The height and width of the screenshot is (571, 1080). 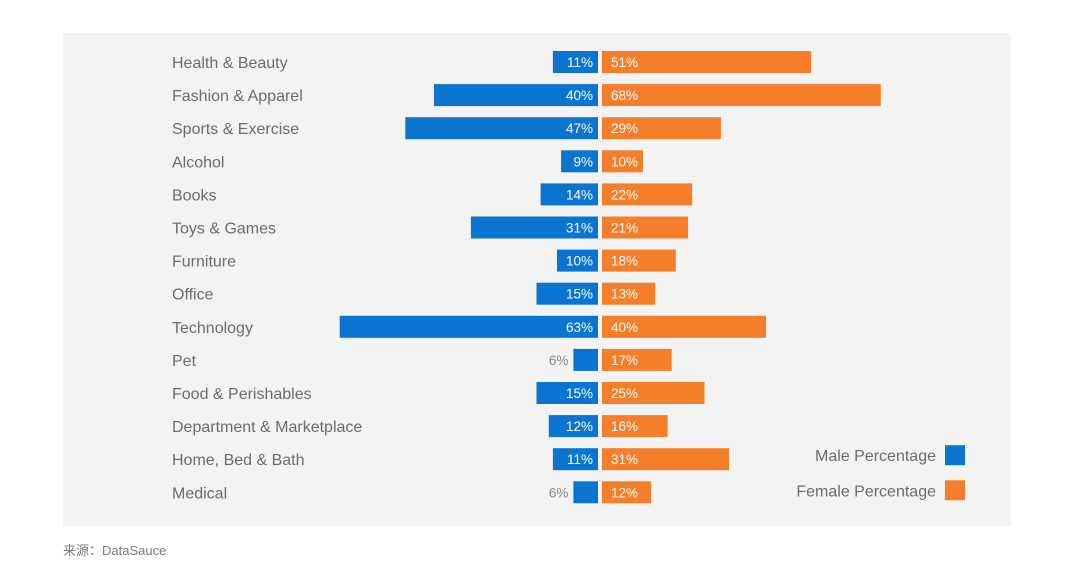 I want to click on male-value-label: 10%, so click(x=579, y=261).